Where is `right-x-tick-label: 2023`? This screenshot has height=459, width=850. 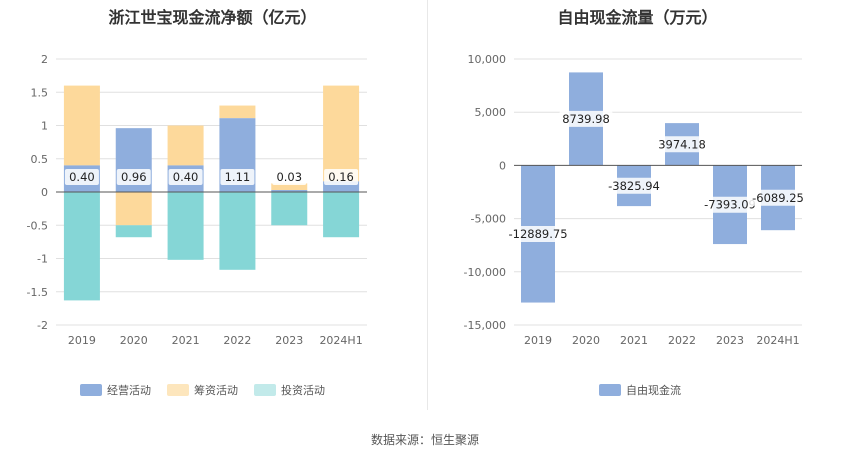 right-x-tick-label: 2023 is located at coordinates (730, 340).